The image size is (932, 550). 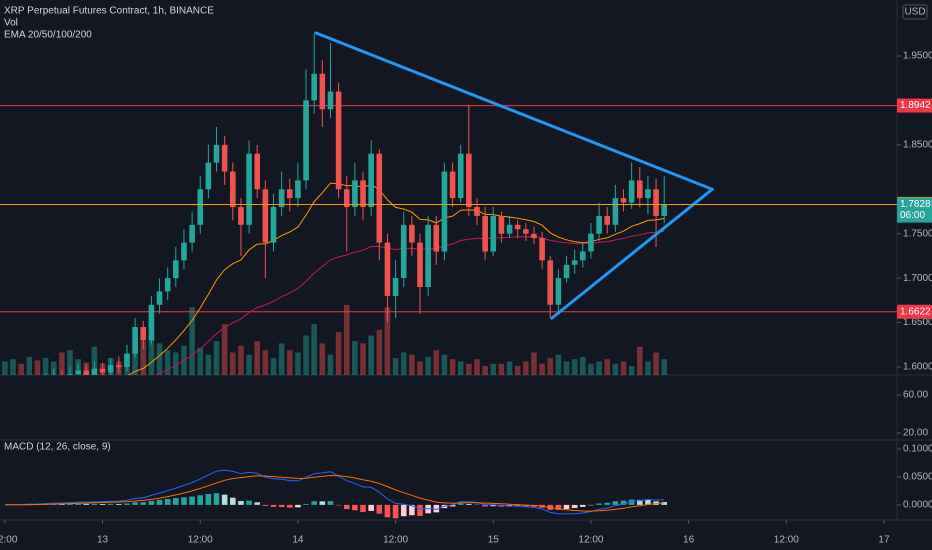 I want to click on last-price-label: 1.7828, so click(x=915, y=204).